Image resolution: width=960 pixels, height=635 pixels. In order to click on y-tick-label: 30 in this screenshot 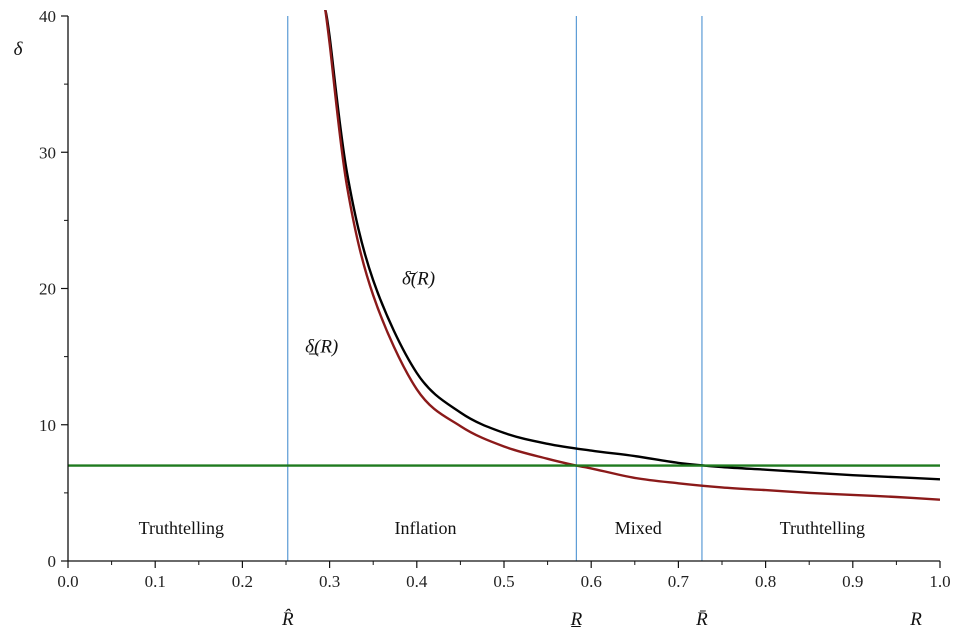, I will do `click(47, 152)`.